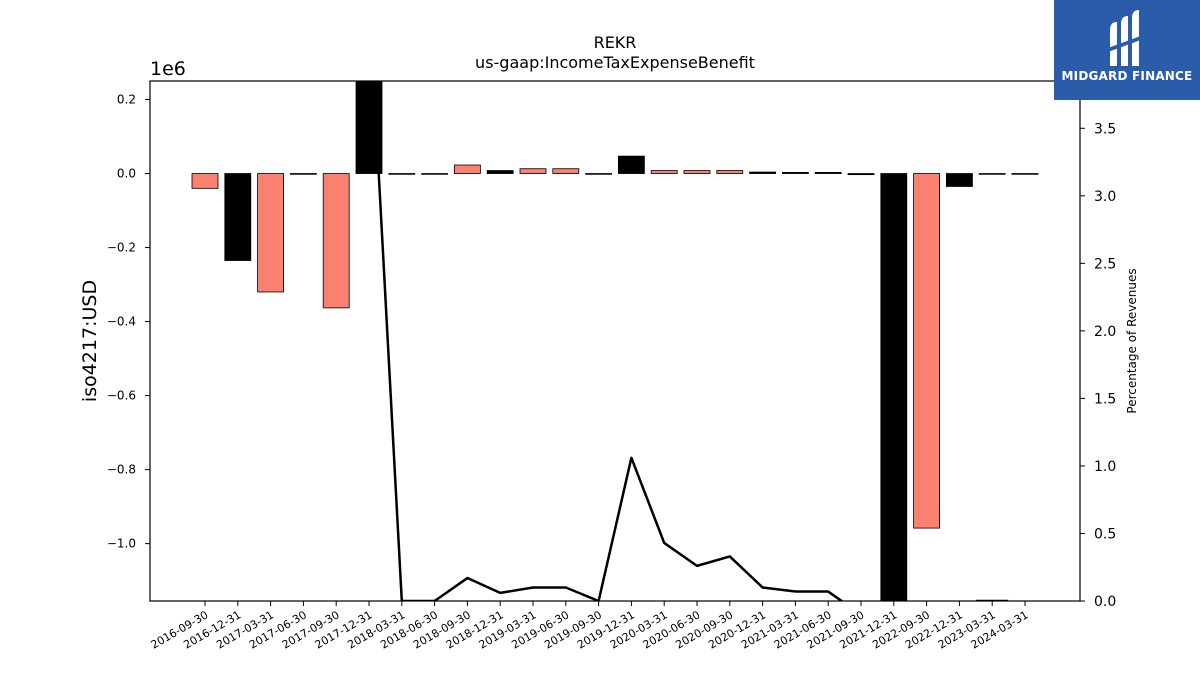  Describe the element at coordinates (121, 544) in the screenshot. I see `y-tick-label: −1.0` at that location.